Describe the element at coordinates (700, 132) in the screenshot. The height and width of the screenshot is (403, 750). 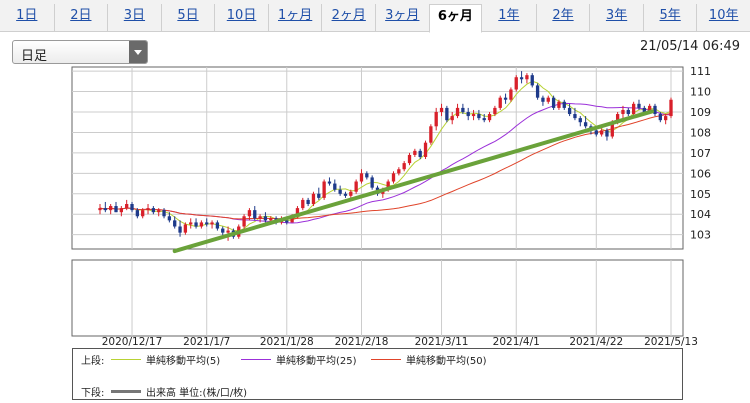
I see `y-tick-label: 108` at that location.